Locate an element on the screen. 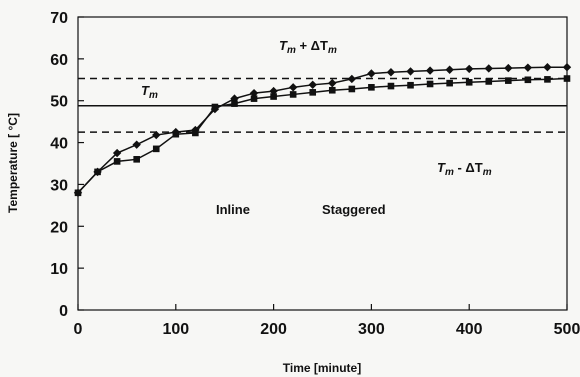  y-tick-label: 0 is located at coordinates (63, 311).